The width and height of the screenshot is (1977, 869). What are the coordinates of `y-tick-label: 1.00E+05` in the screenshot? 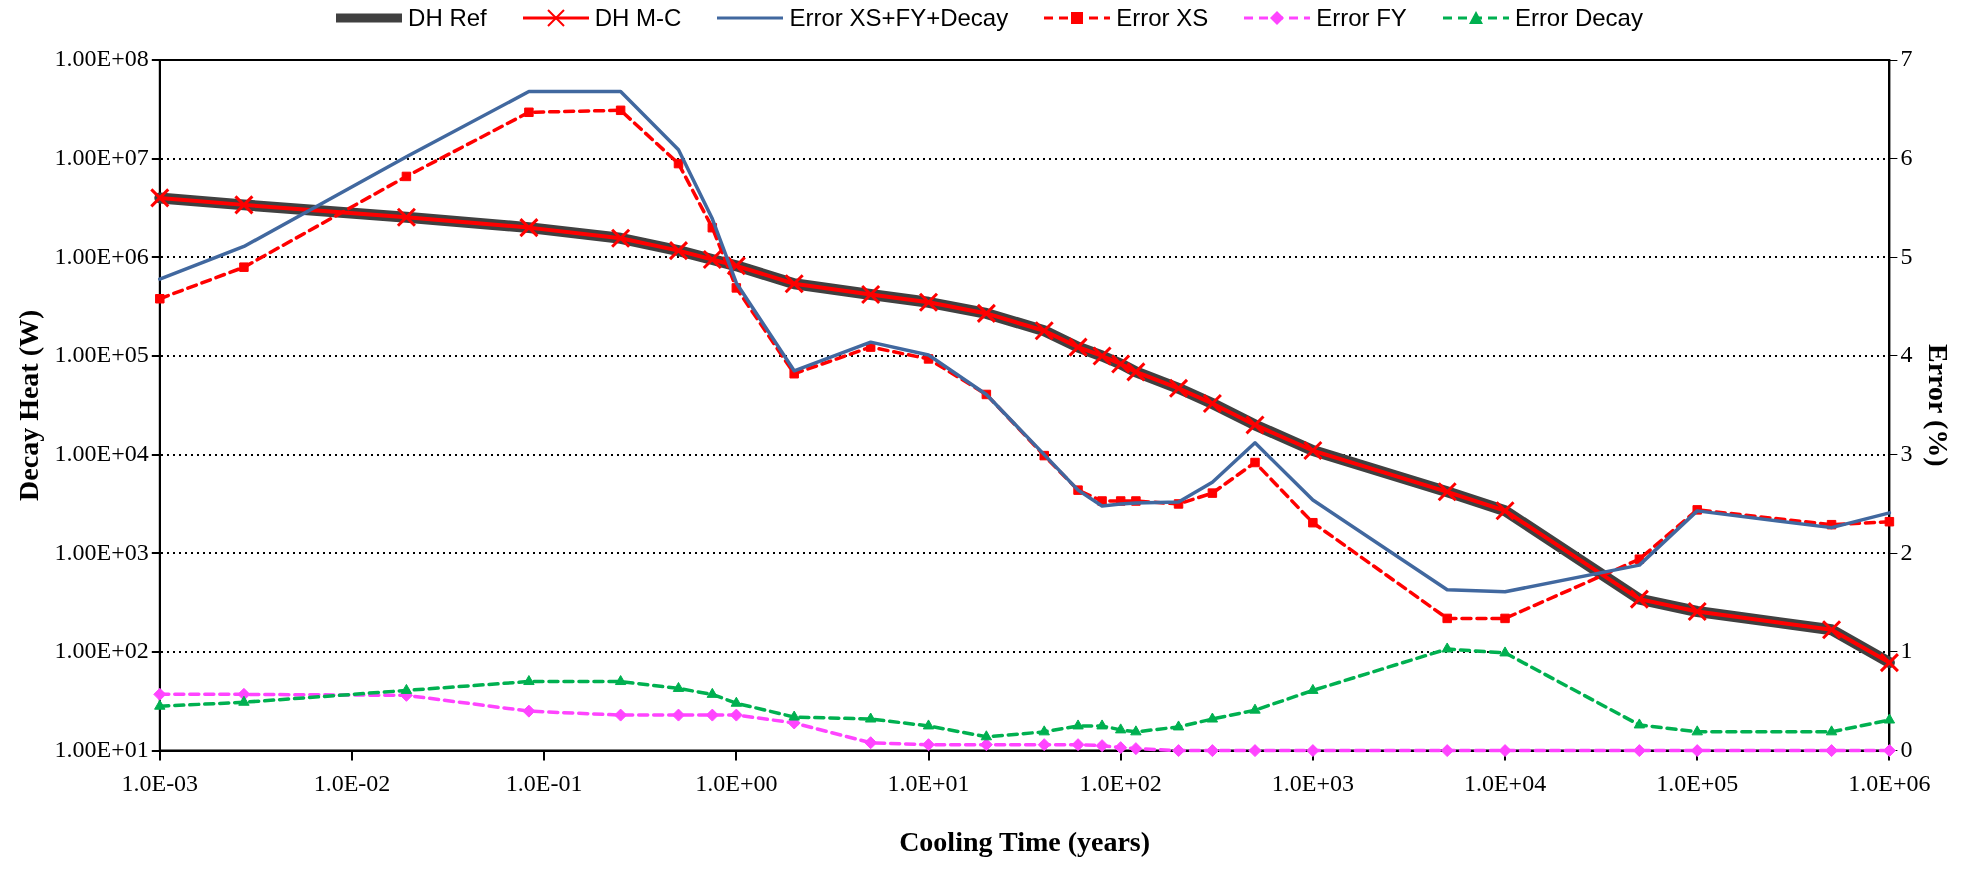 It's located at (101, 354).